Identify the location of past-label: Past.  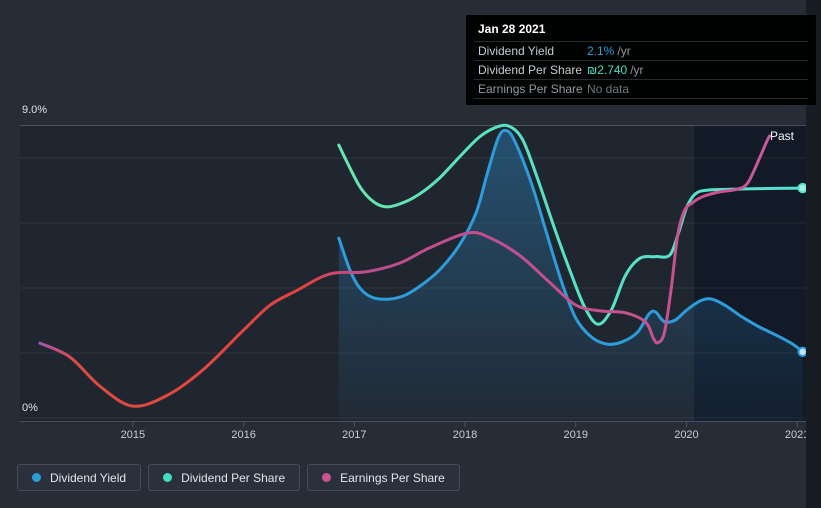
(782, 136).